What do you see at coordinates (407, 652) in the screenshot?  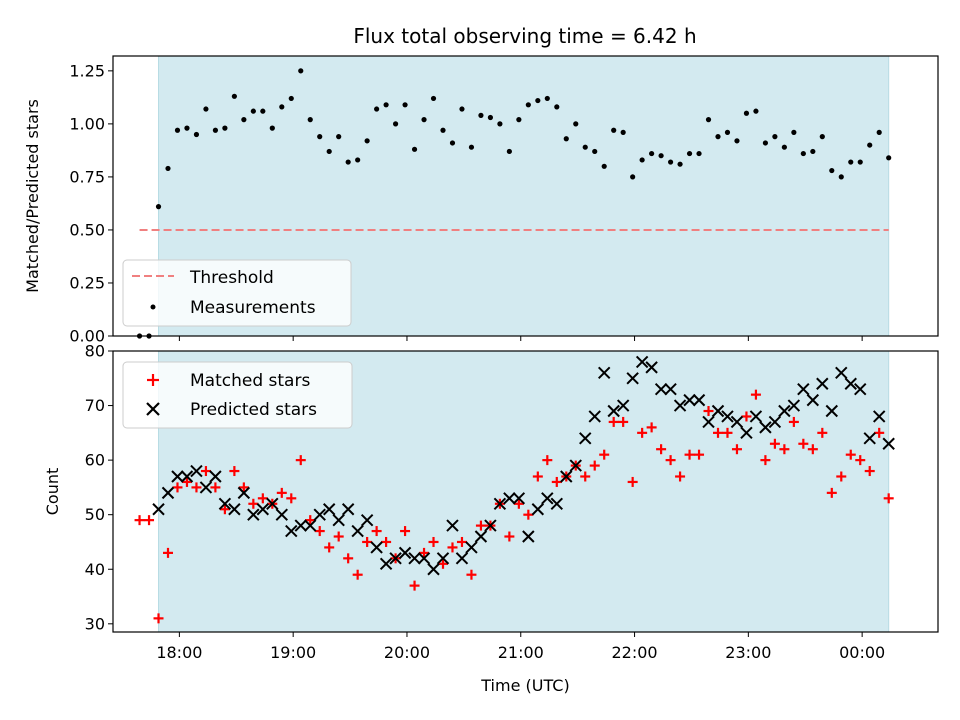 I see `x-tick-label: 20:00` at bounding box center [407, 652].